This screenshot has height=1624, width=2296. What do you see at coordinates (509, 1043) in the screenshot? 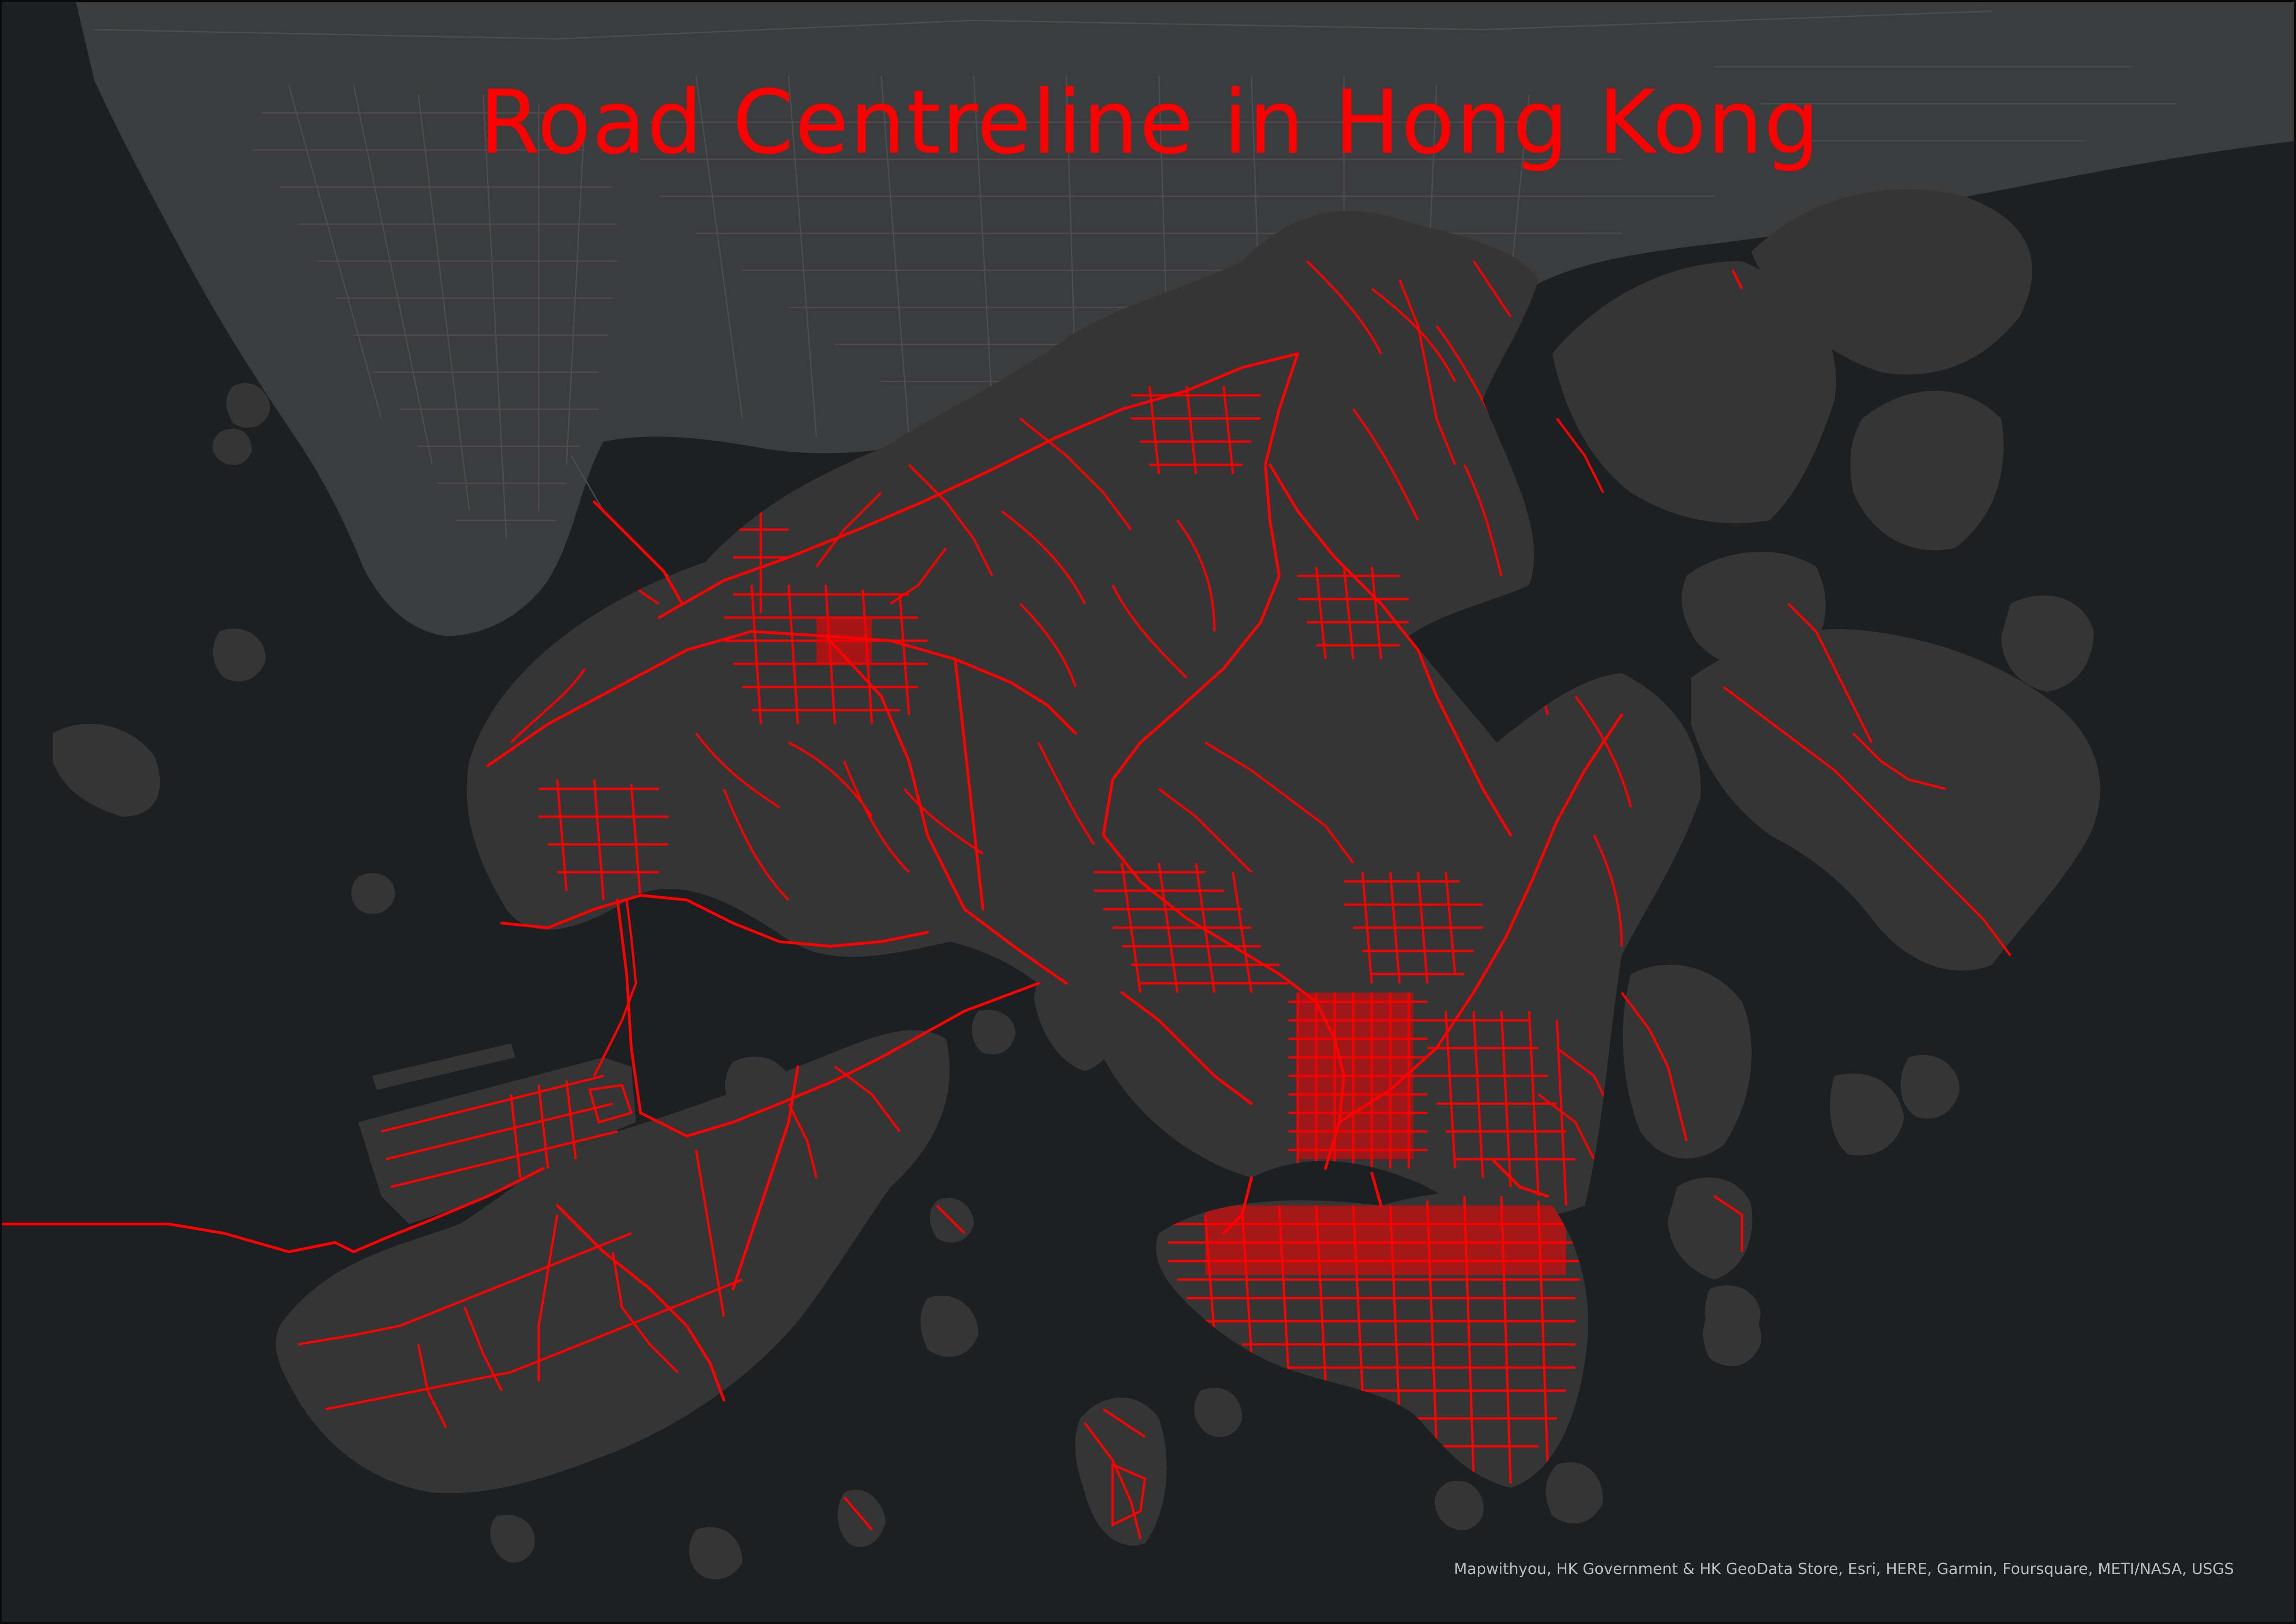
I see `airport-roads` at bounding box center [509, 1043].